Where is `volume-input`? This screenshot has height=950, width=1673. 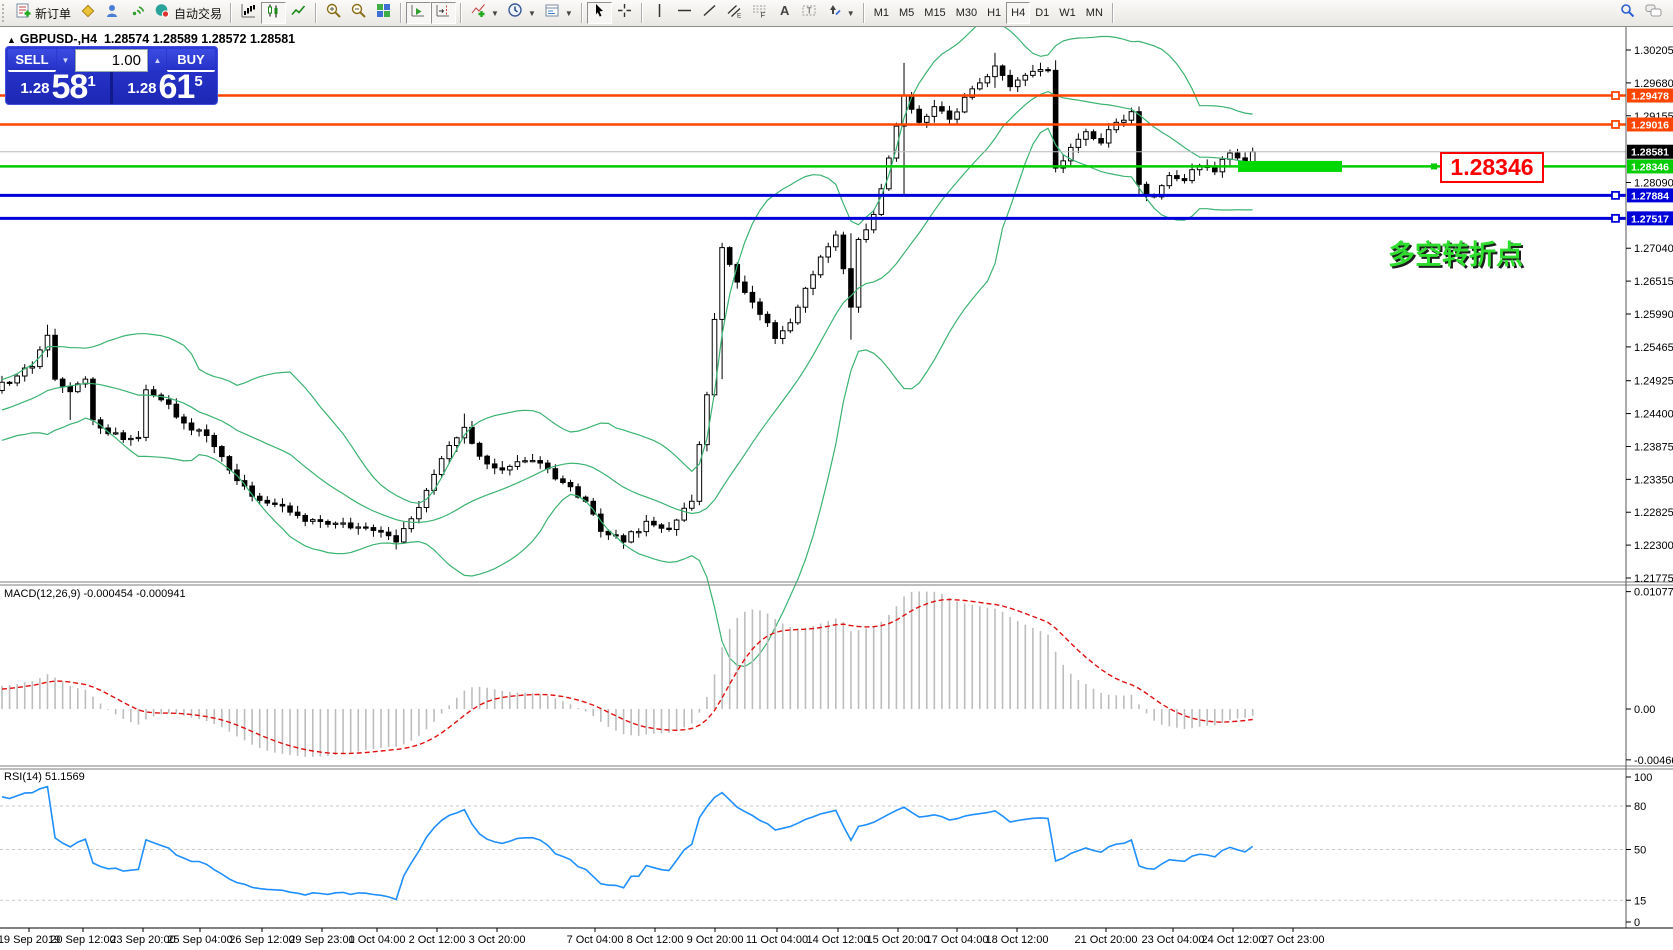
volume-input is located at coordinates (111, 60).